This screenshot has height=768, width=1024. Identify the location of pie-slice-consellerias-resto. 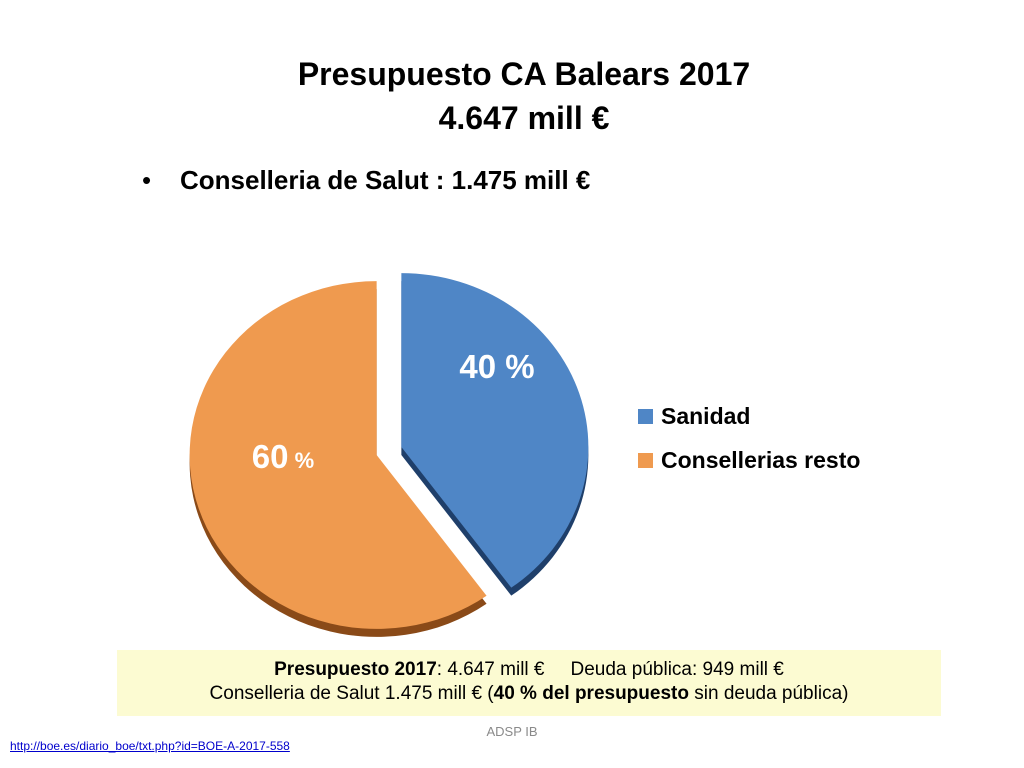
(338, 455).